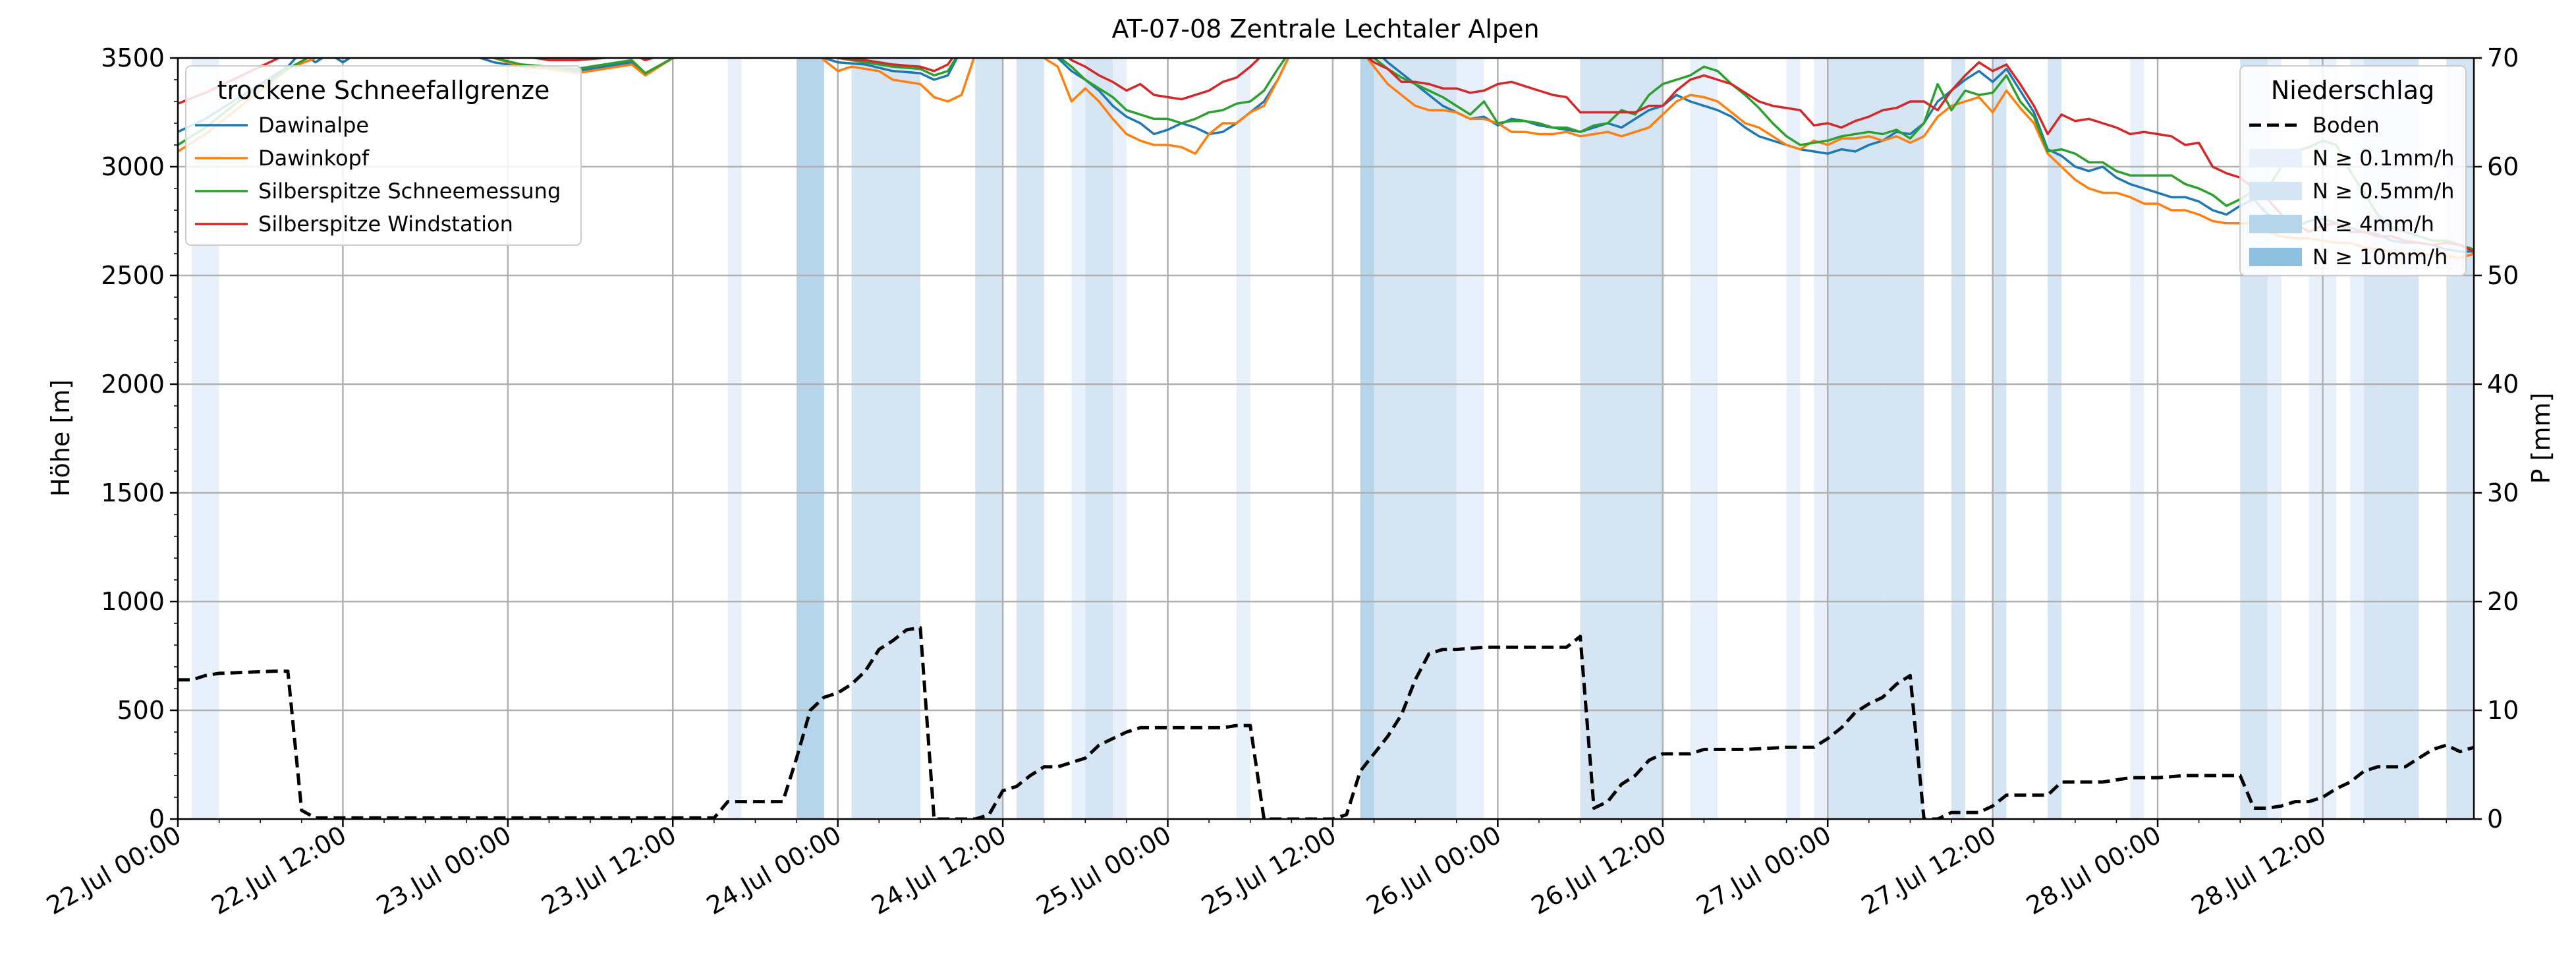 The width and height of the screenshot is (2576, 964). Describe the element at coordinates (314, 158) in the screenshot. I see `legend-label: Dawinkopf` at that location.